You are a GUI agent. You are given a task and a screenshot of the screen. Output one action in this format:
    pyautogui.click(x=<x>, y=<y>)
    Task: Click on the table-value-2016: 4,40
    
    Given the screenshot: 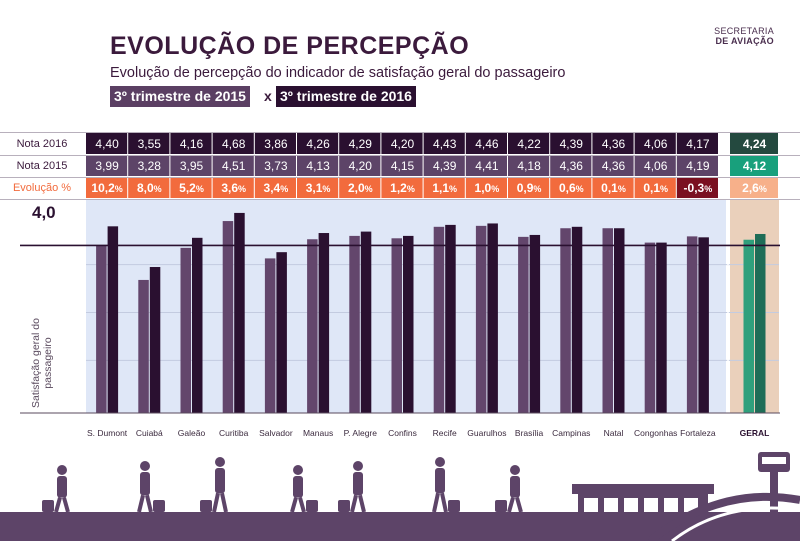 What is the action you would take?
    pyautogui.click(x=107, y=144)
    